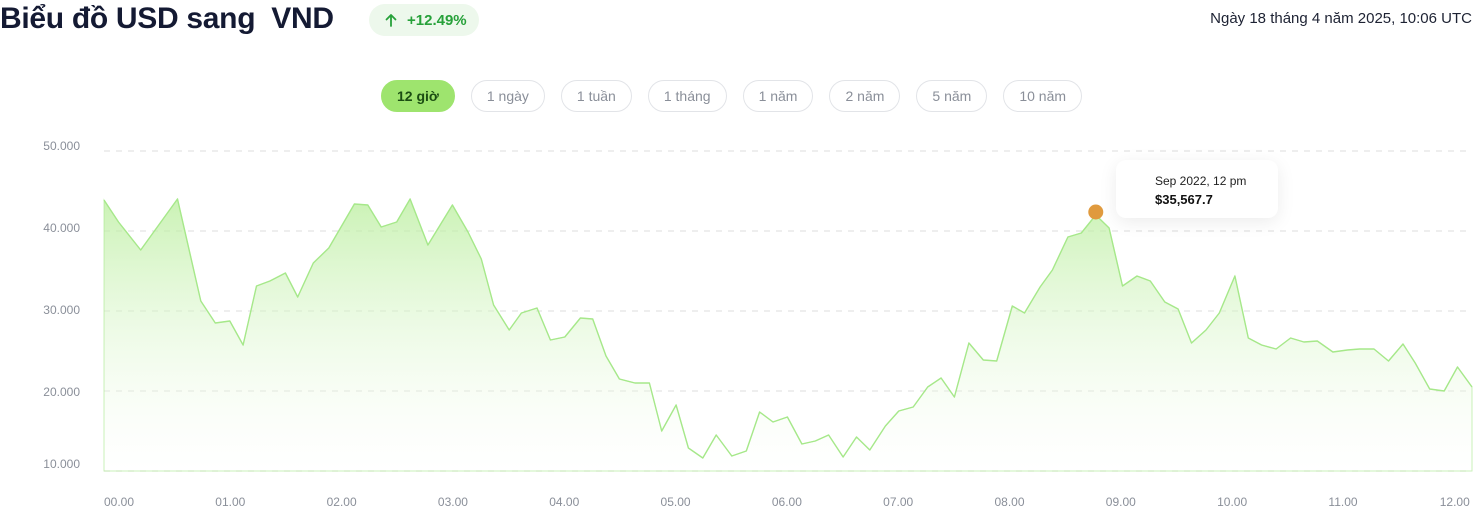 This screenshot has height=512, width=1473. Describe the element at coordinates (787, 502) in the screenshot. I see `x-tick-label: 06.00` at that location.